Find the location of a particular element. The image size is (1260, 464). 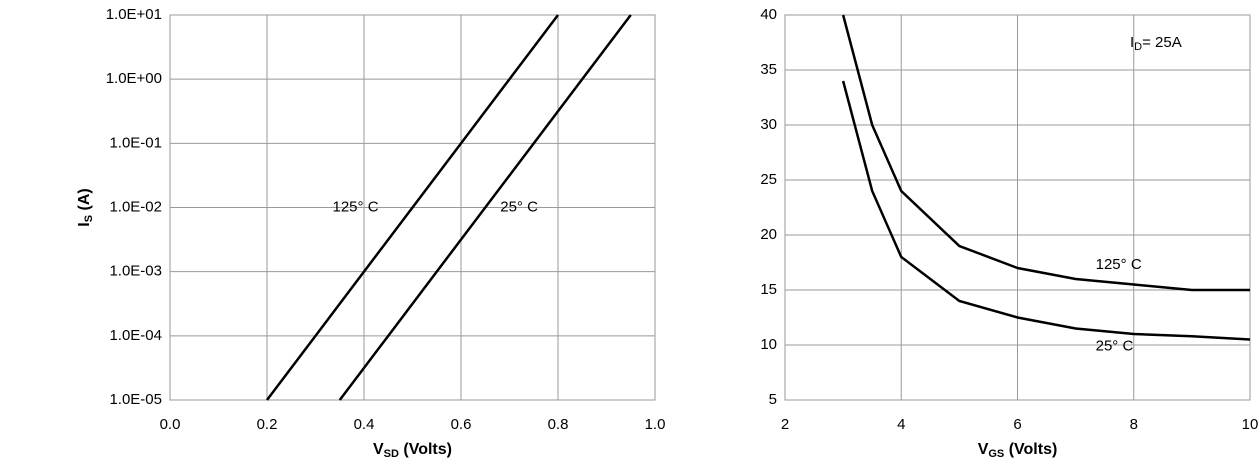

y-axis-title-rest: (A) is located at coordinates (84, 201).